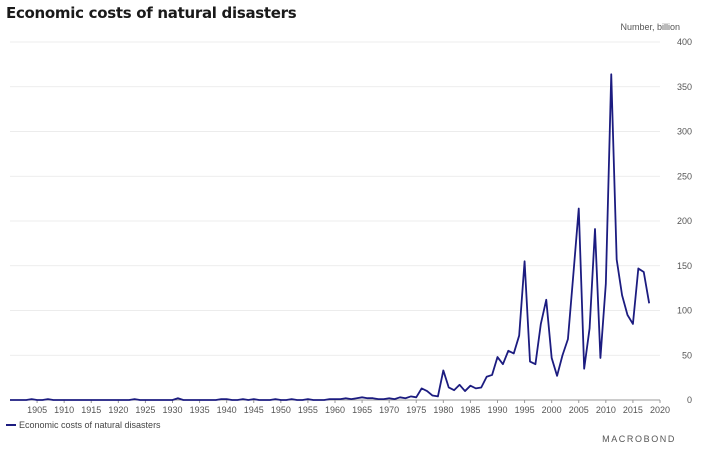  Describe the element at coordinates (470, 410) in the screenshot. I see `x-tick-label: 1985` at that location.